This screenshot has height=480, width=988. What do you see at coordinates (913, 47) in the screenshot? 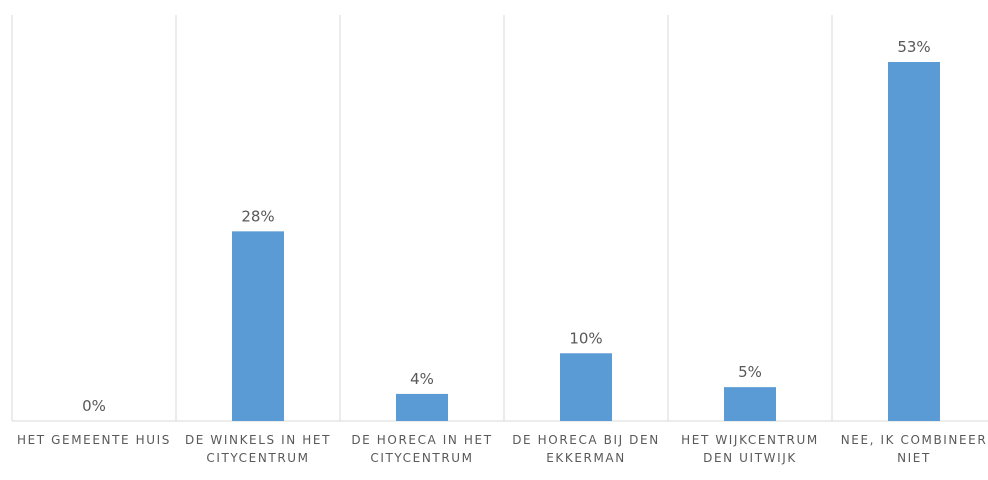
I see `data-label: 53%` at bounding box center [913, 47].